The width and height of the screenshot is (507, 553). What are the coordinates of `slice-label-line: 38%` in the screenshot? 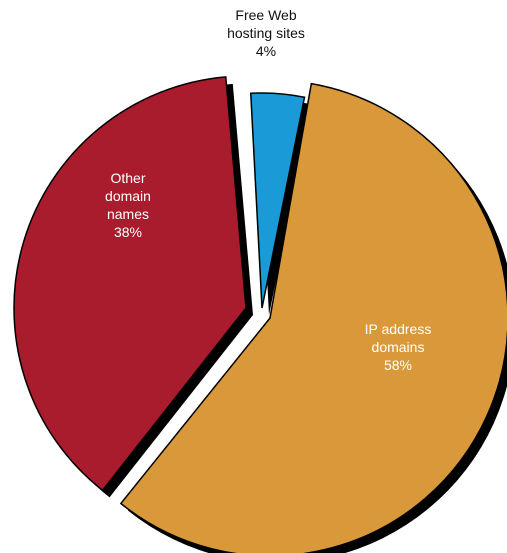 It's located at (128, 232).